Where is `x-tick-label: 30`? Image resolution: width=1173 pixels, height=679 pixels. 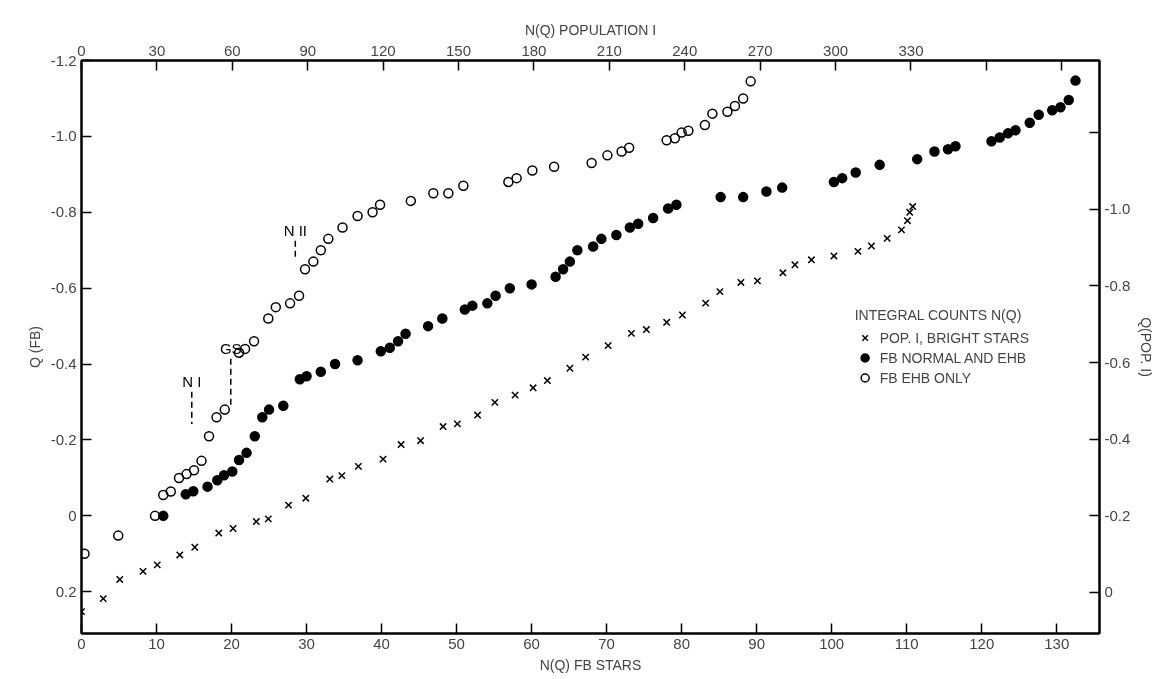 x-tick-label: 30 is located at coordinates (306, 643).